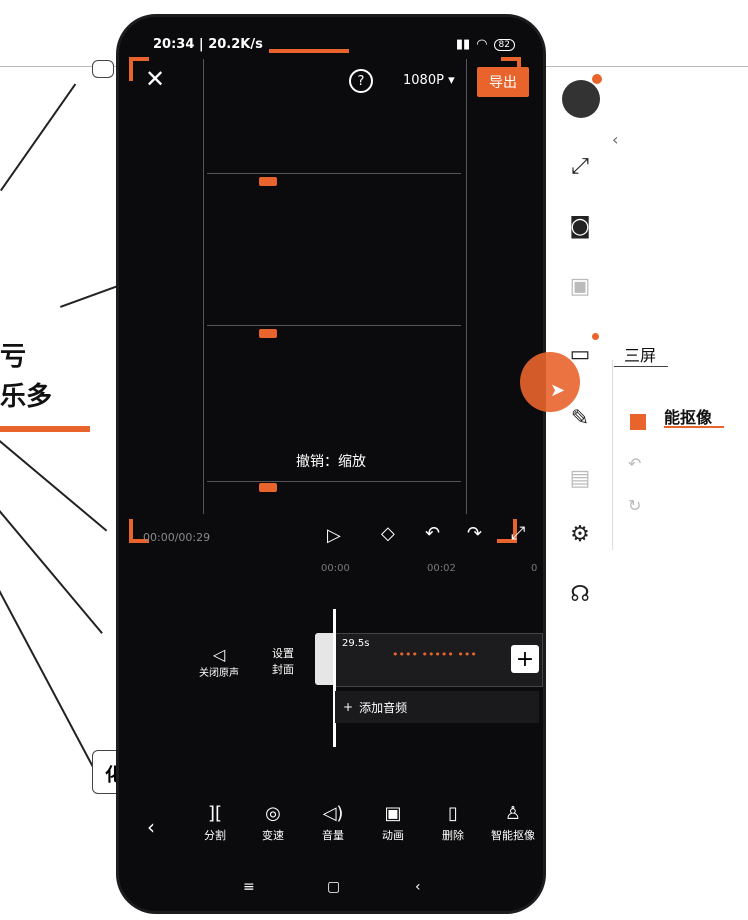 The image size is (748, 920). I want to click on panel-divider, so click(612, 455).